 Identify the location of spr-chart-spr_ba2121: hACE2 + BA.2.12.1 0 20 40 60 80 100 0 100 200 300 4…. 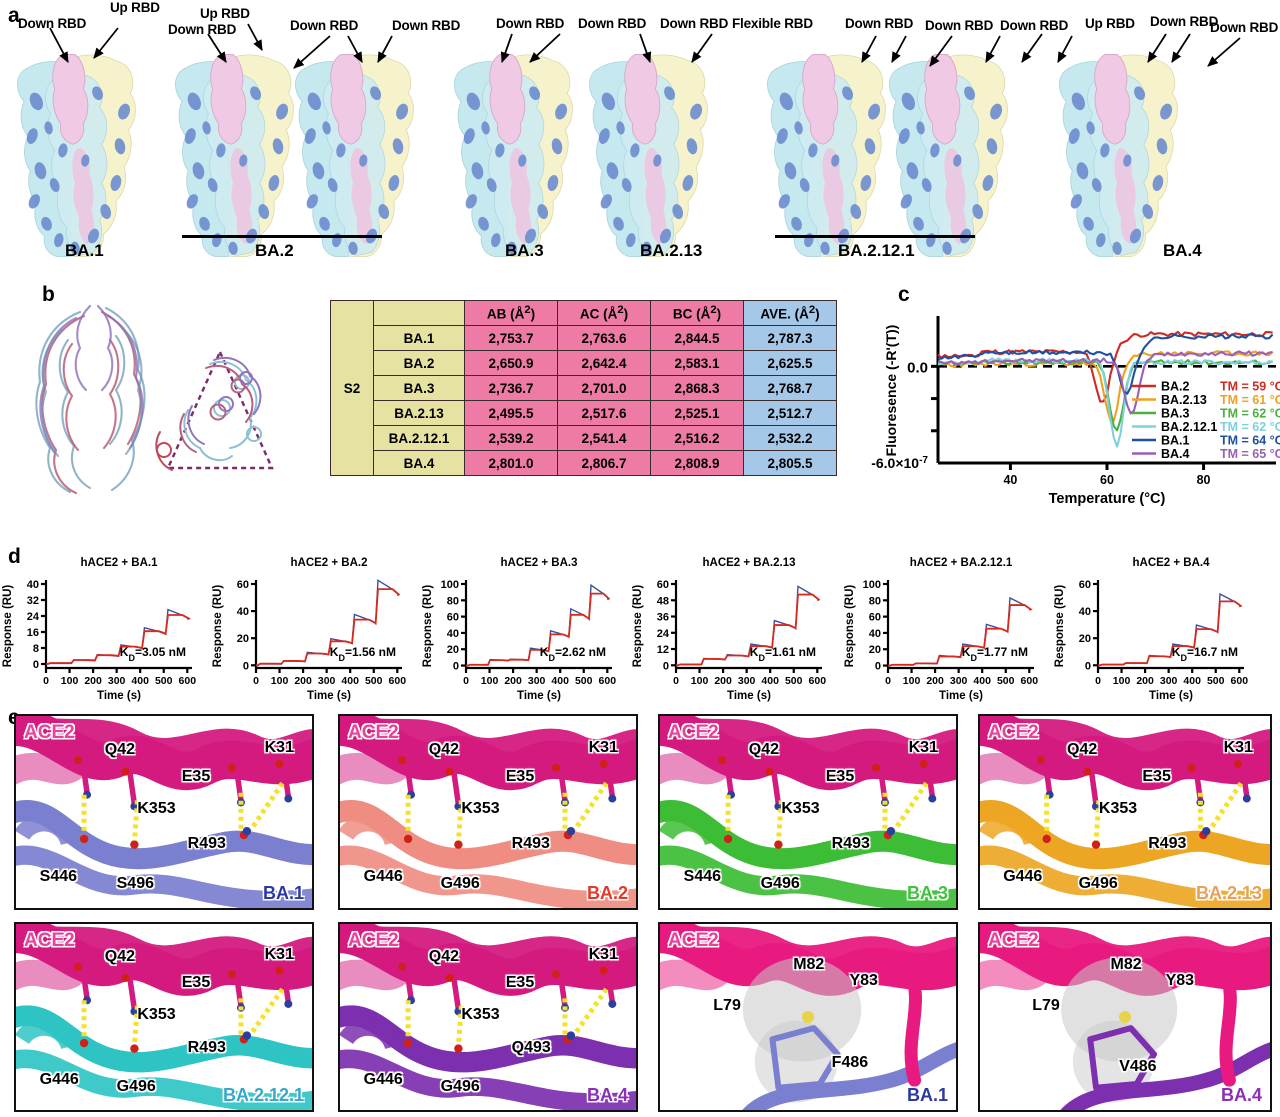
(942, 630).